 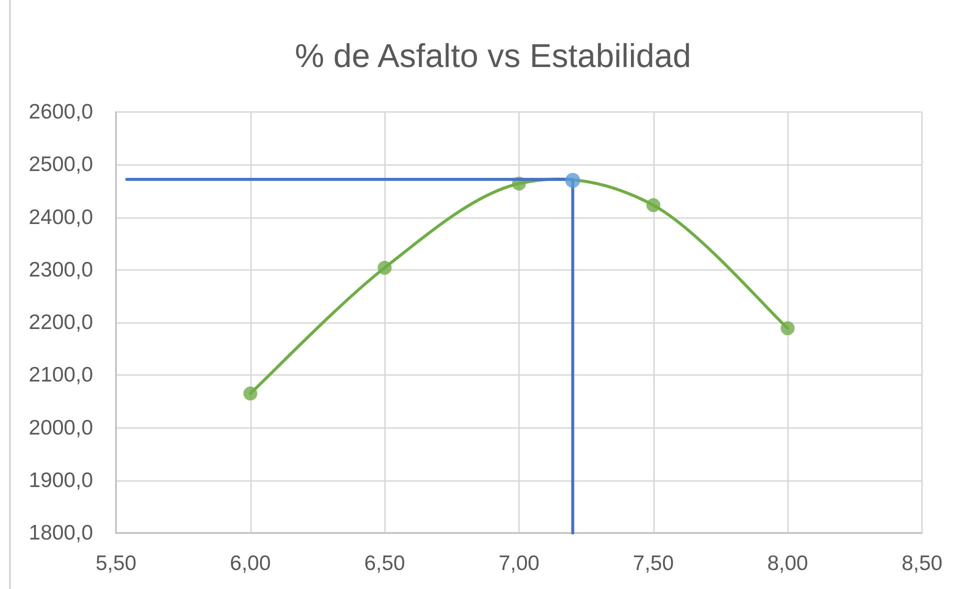 What do you see at coordinates (60, 217) in the screenshot?
I see `y-tick-label: 2400,0` at bounding box center [60, 217].